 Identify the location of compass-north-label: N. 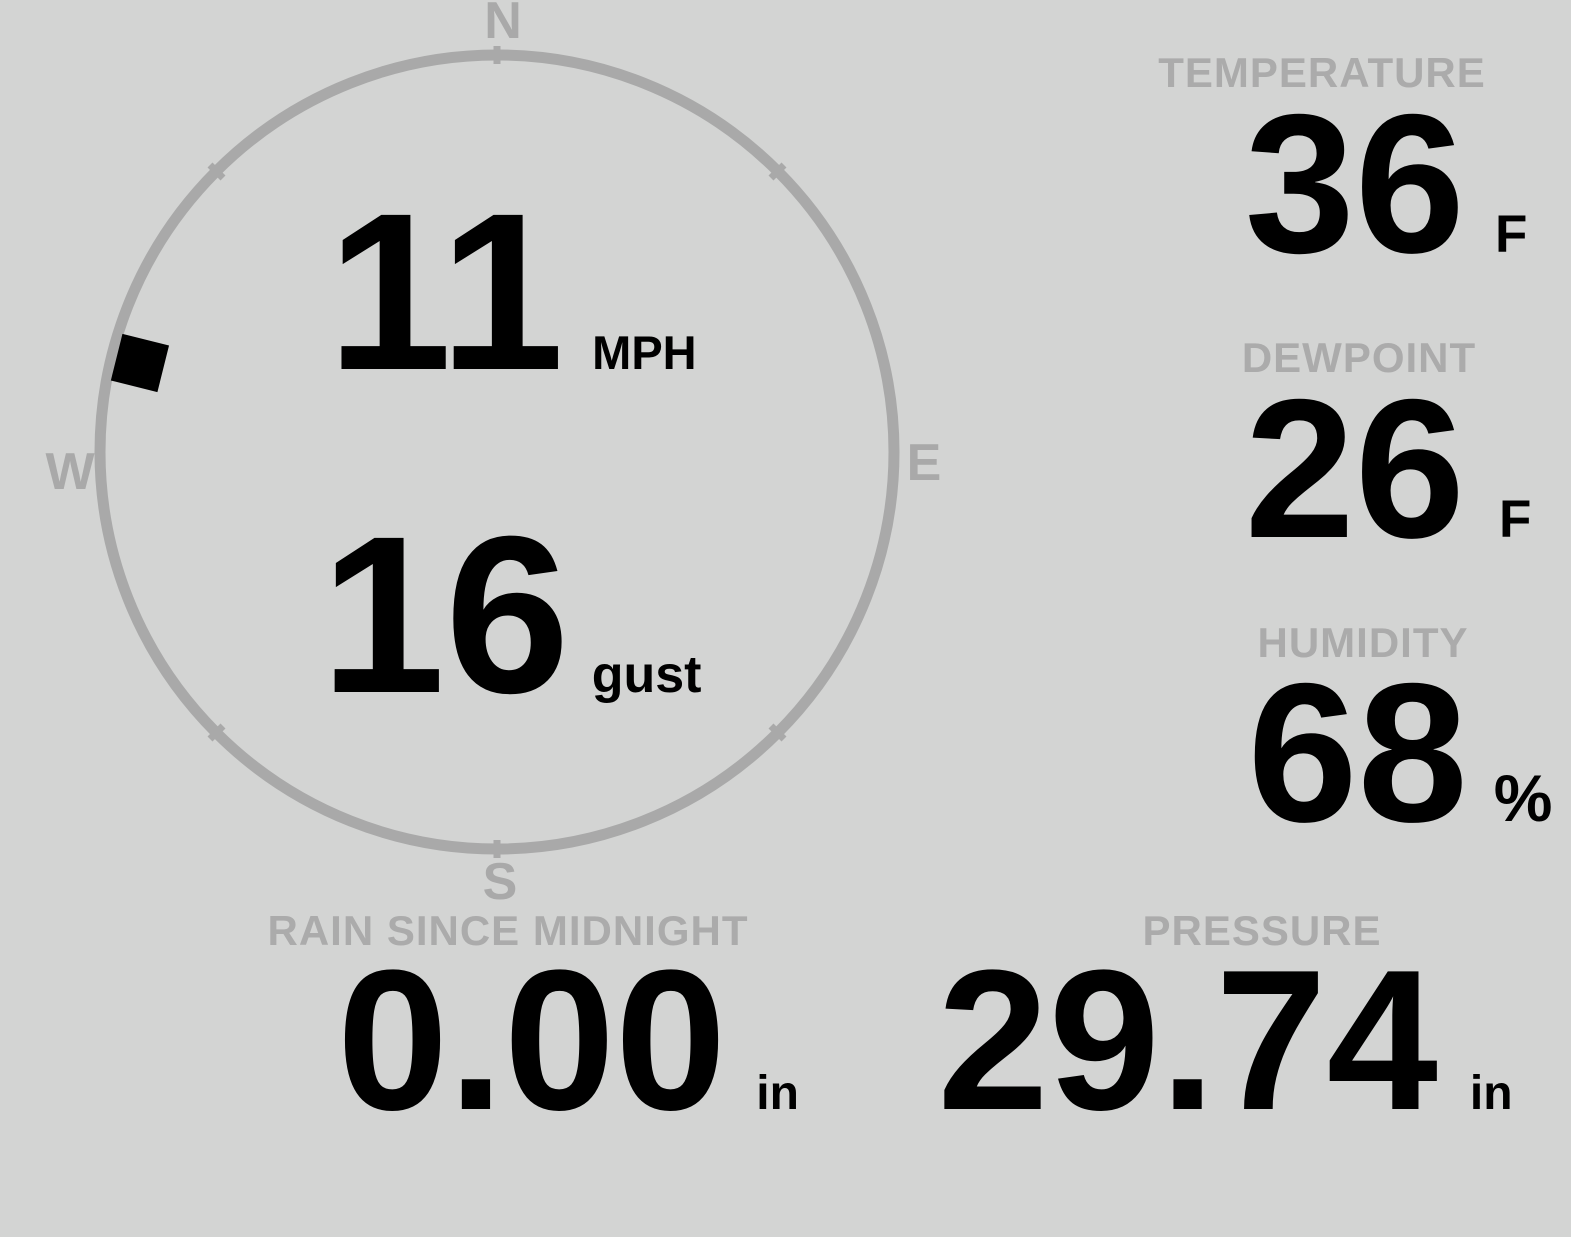
(503, 25).